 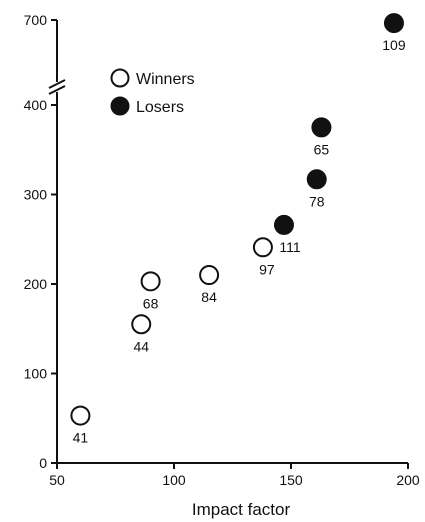 I want to click on point-label: 97, so click(x=267, y=269).